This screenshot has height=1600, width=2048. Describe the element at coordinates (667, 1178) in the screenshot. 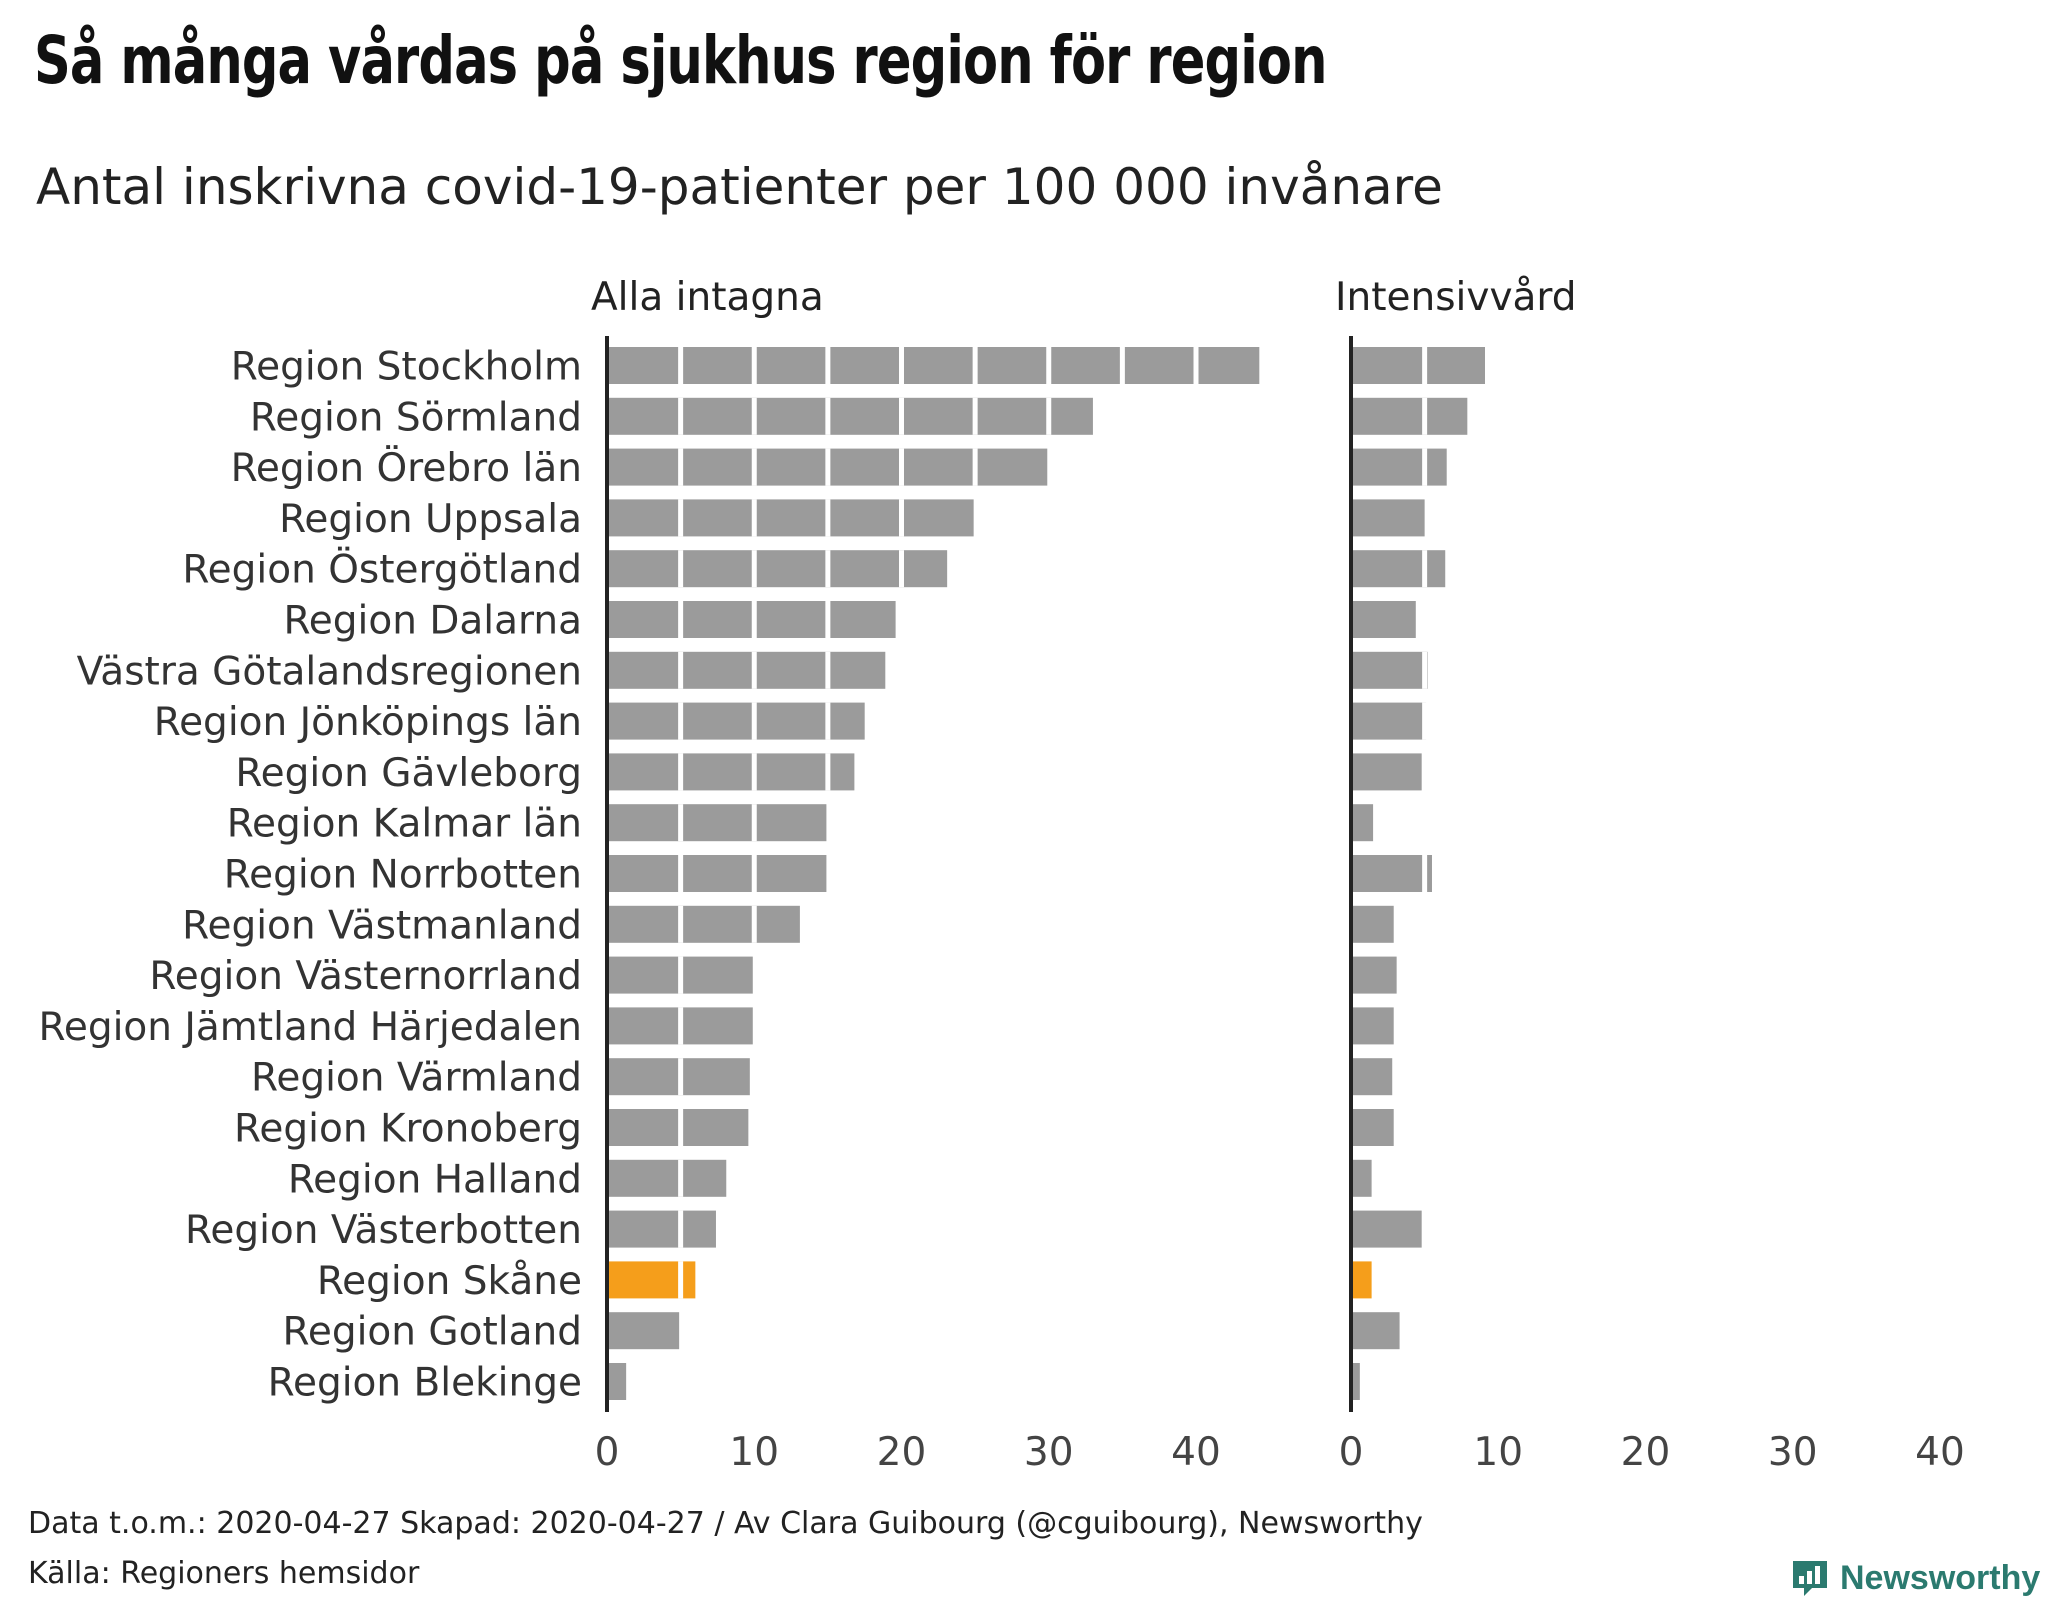

I see `bar-alla-intagna-region-halland` at that location.